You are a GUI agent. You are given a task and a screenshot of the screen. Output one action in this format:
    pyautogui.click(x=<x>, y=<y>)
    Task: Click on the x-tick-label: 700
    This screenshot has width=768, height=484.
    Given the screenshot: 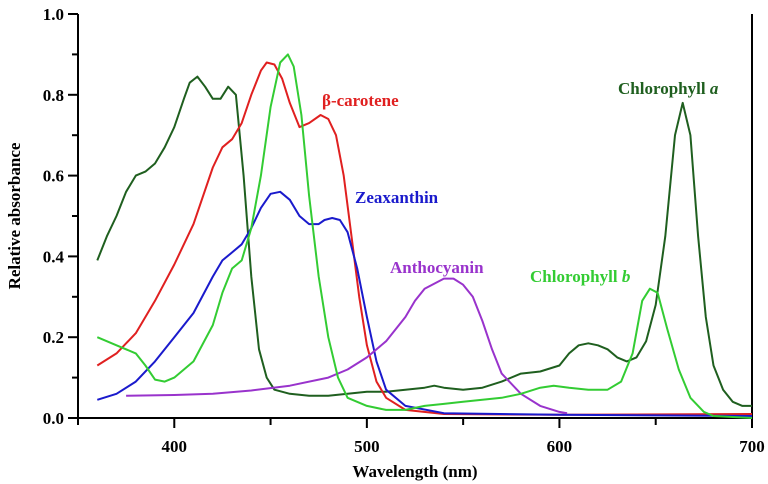 What is the action you would take?
    pyautogui.click(x=752, y=446)
    